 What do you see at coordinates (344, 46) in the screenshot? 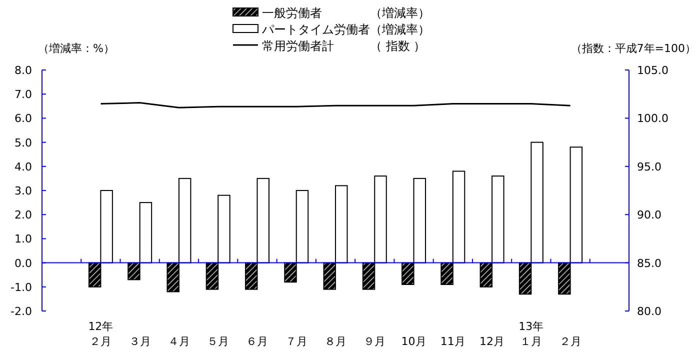
I see `legend-label: 常用労働者計 （ 指数 ）` at bounding box center [344, 46].